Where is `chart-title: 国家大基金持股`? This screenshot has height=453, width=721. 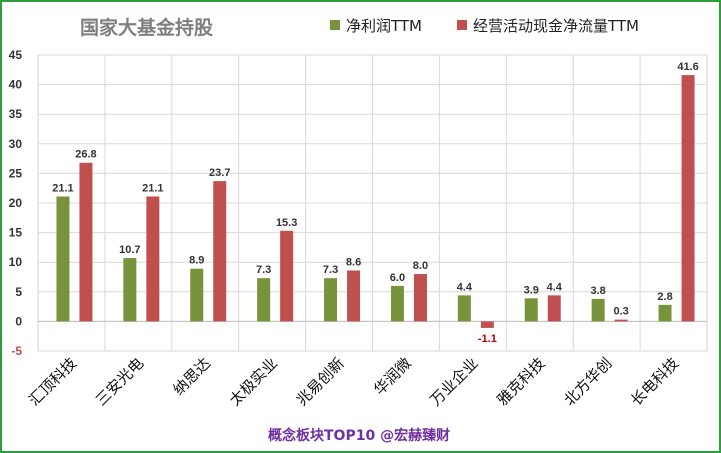
chart-title: 国家大基金持股 is located at coordinates (146, 27).